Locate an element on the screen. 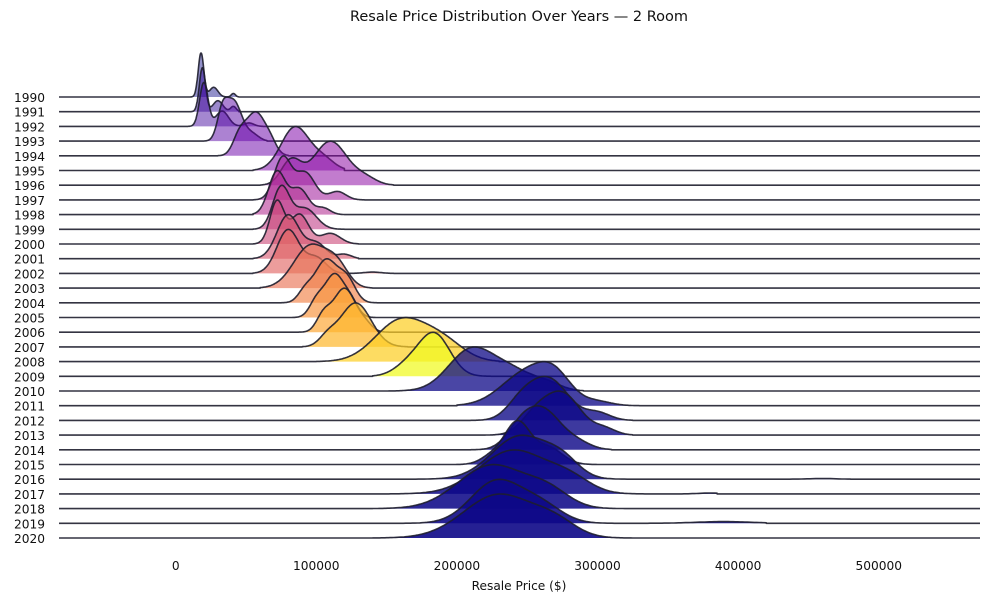 The width and height of the screenshot is (989, 602). y-tick-label-1994: 1994 is located at coordinates (29, 157).